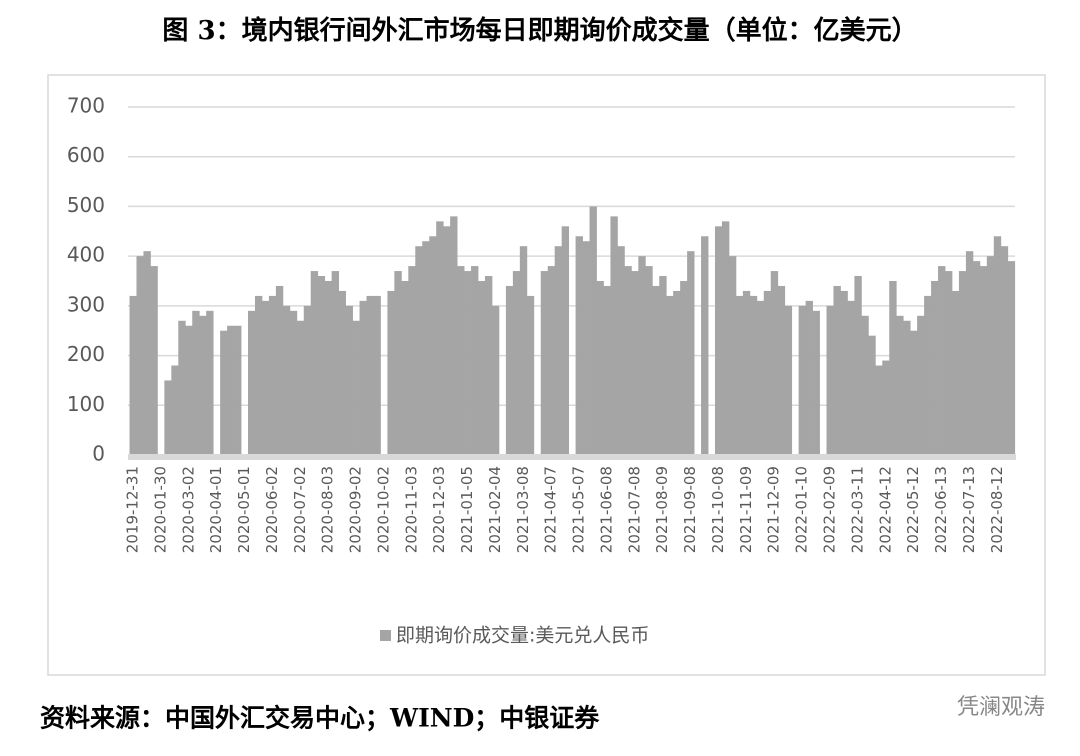 This screenshot has height=756, width=1080. What do you see at coordinates (411, 509) in the screenshot?
I see `x-tick-label: 2020-11-03` at bounding box center [411, 509].